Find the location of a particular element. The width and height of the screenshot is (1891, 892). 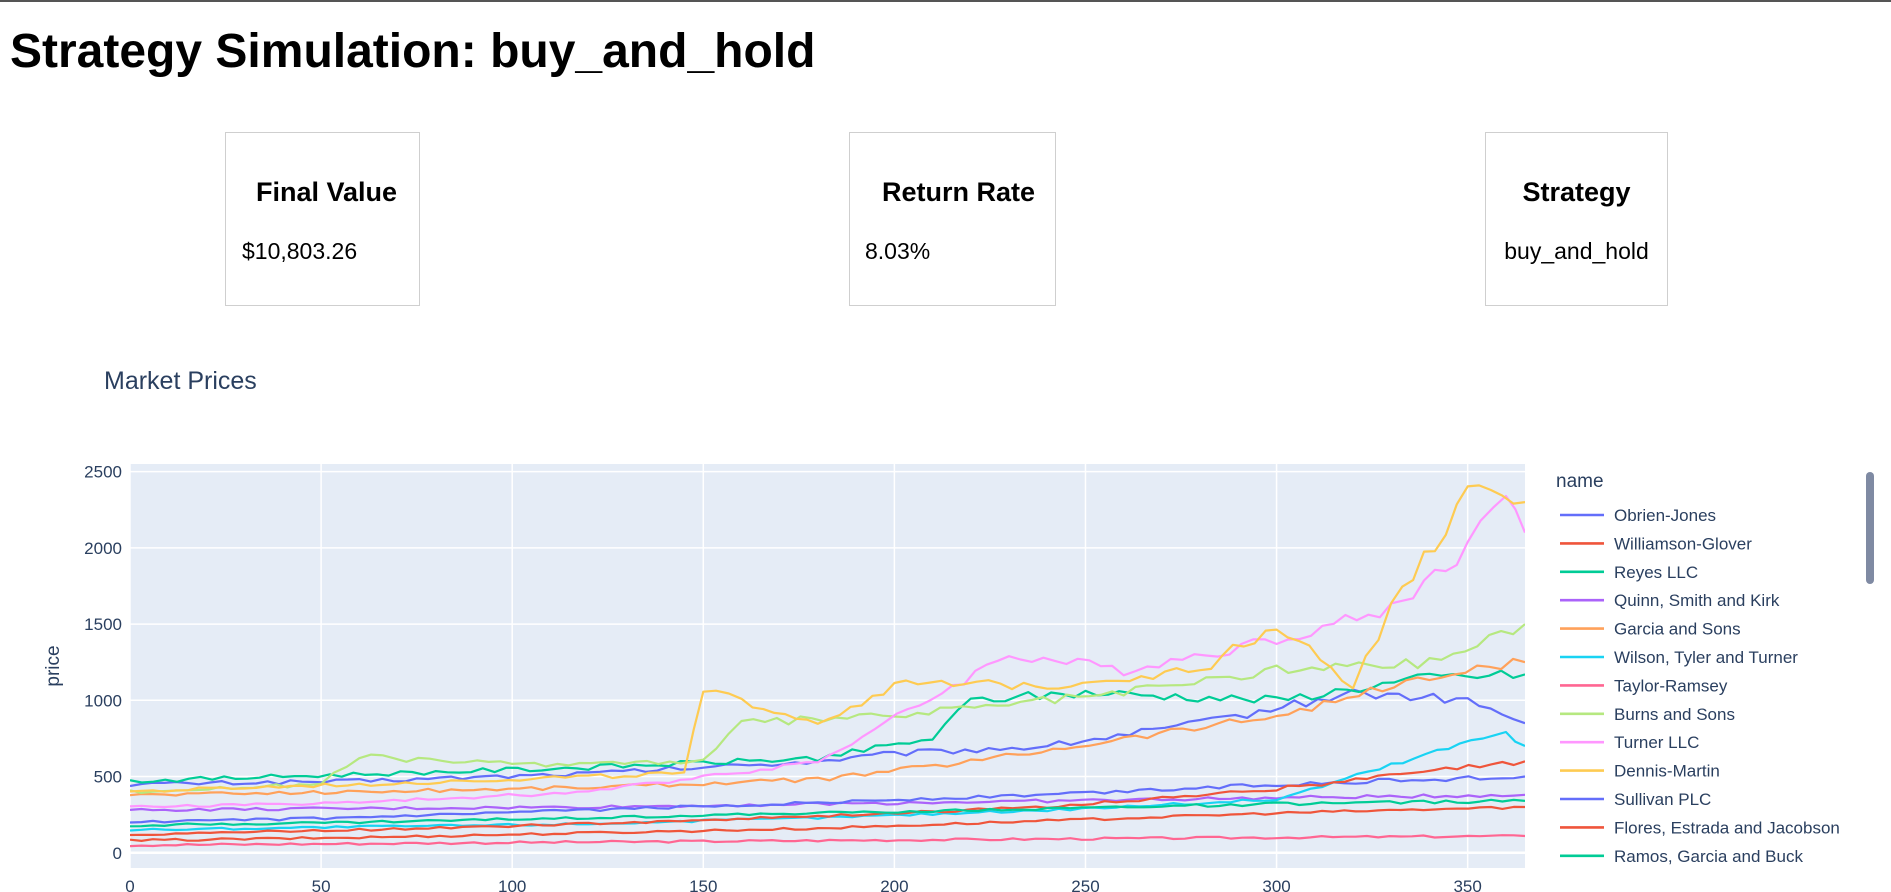

y-axis-label: price is located at coordinates (53, 665).